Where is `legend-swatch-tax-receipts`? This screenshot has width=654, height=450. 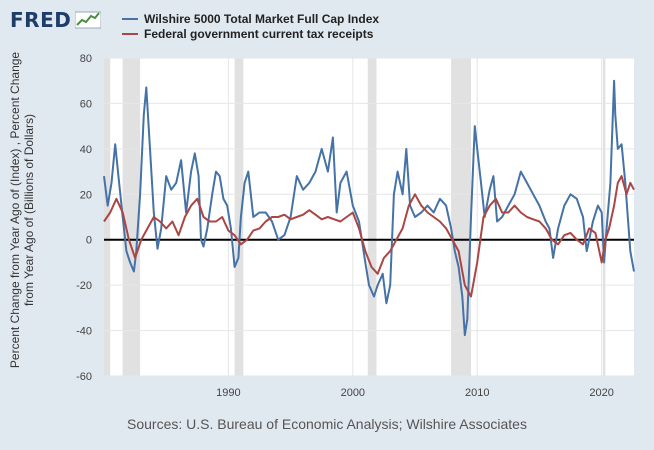 legend-swatch-tax-receipts is located at coordinates (130, 33).